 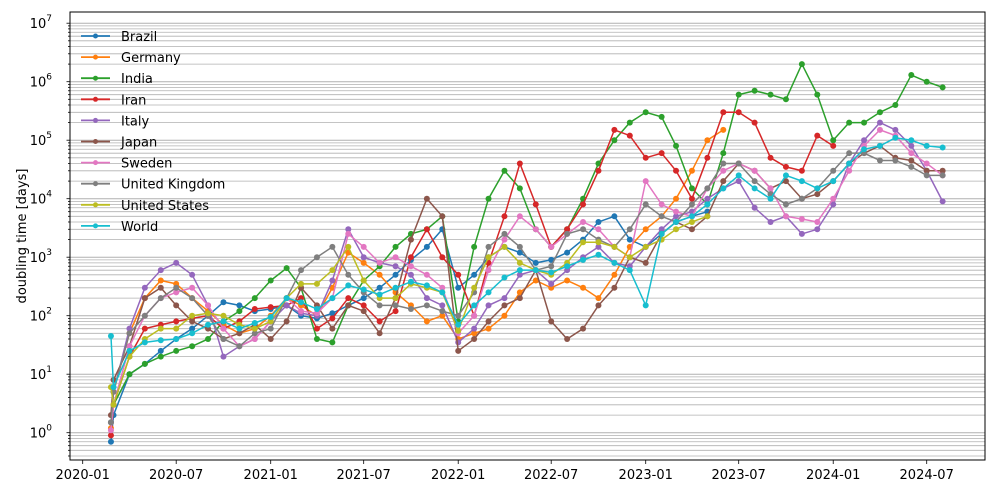 What do you see at coordinates (364, 475) in the screenshot?
I see `x-tick-label: 2021-07` at bounding box center [364, 475].